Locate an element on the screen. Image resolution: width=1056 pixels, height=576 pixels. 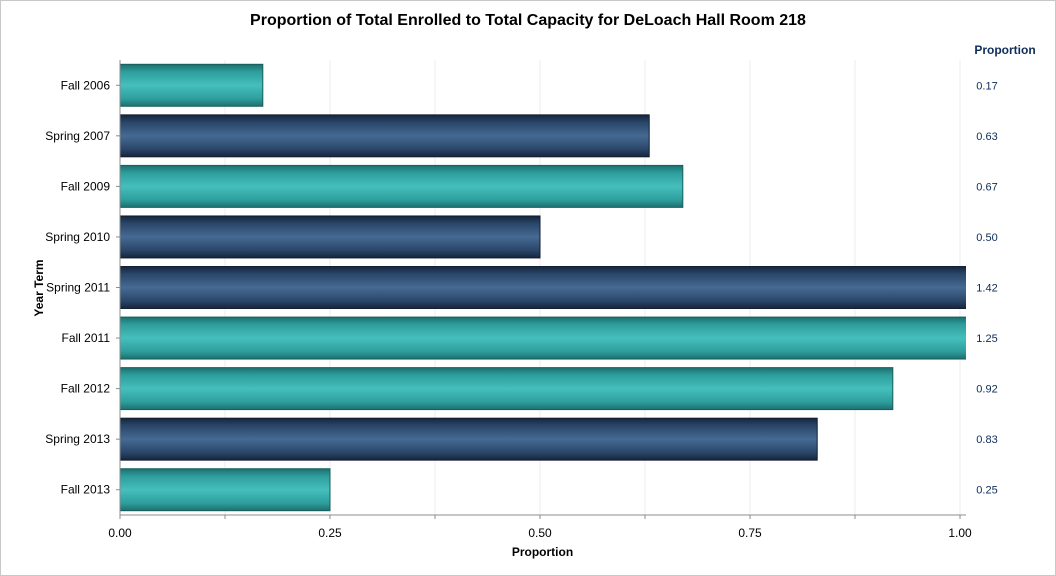
bar-value-label: 0.67 is located at coordinates (986, 187).